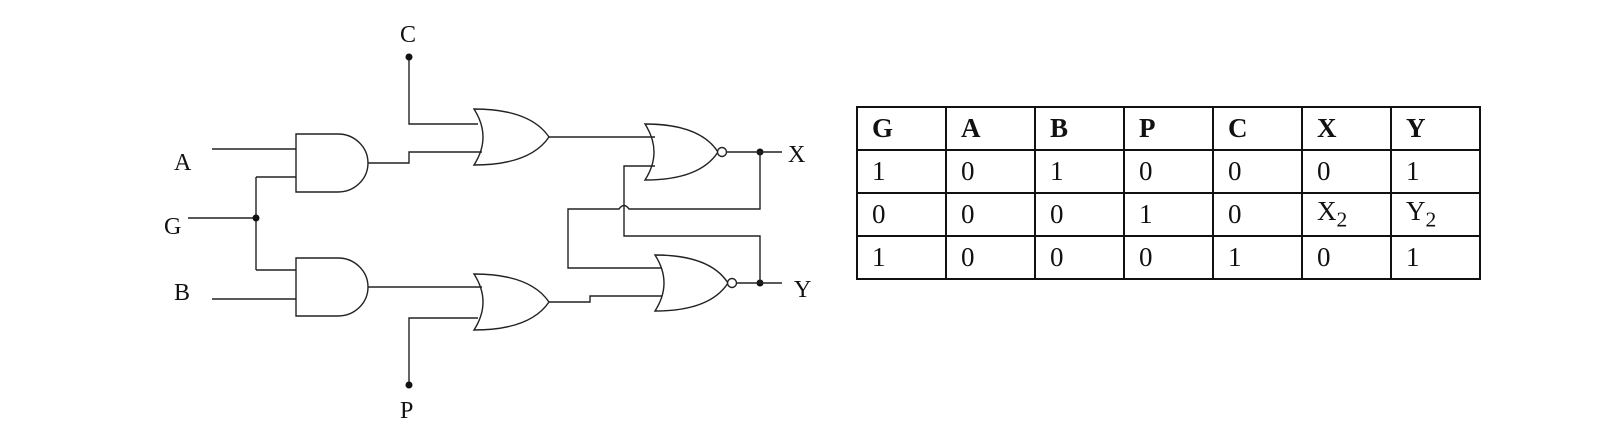 The height and width of the screenshot is (437, 1600). Describe the element at coordinates (605, 299) in the screenshot. I see `wire-or-bottom-out` at that location.